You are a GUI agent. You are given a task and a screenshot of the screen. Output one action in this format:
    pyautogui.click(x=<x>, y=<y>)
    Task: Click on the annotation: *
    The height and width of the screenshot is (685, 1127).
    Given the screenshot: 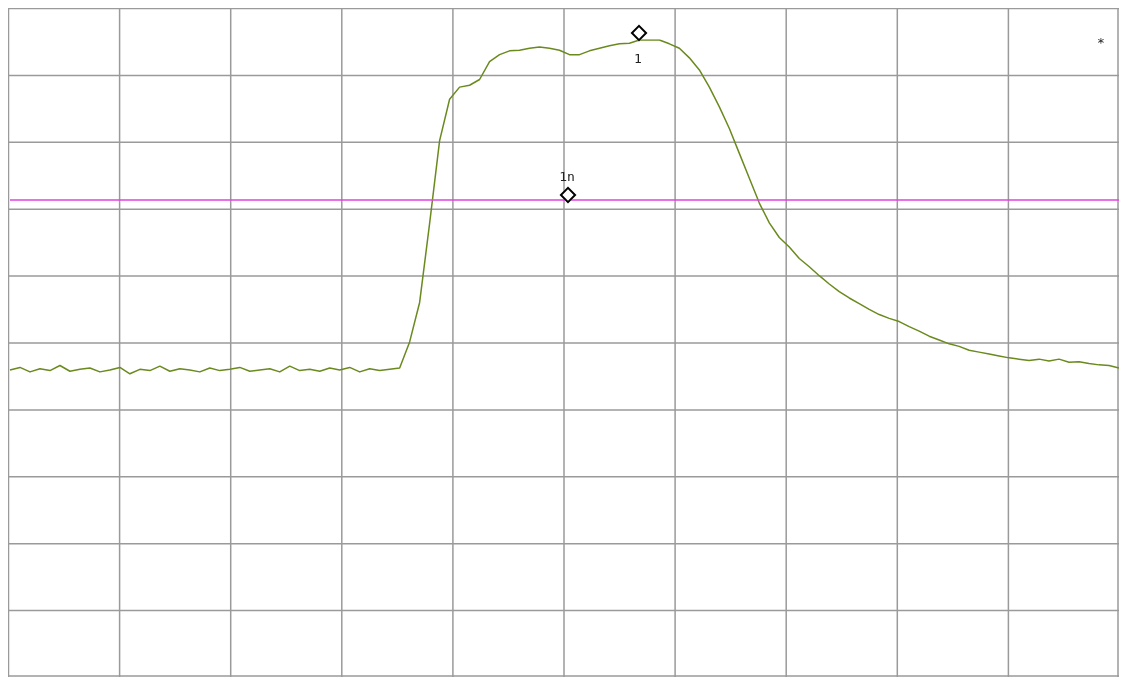 What is the action you would take?
    pyautogui.click(x=1101, y=42)
    